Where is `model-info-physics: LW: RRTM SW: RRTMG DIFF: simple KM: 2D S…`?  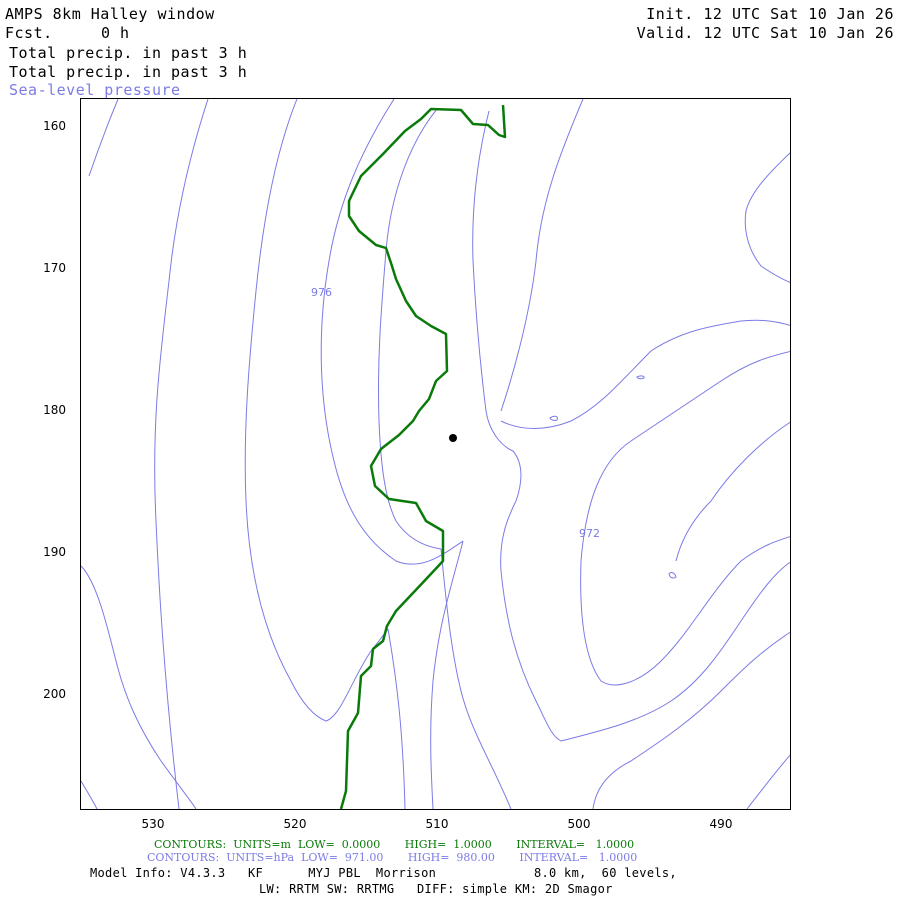
model-info-physics: LW: RRTM SW: RRTMG DIFF: simple KM: 2D S… is located at coordinates (436, 889).